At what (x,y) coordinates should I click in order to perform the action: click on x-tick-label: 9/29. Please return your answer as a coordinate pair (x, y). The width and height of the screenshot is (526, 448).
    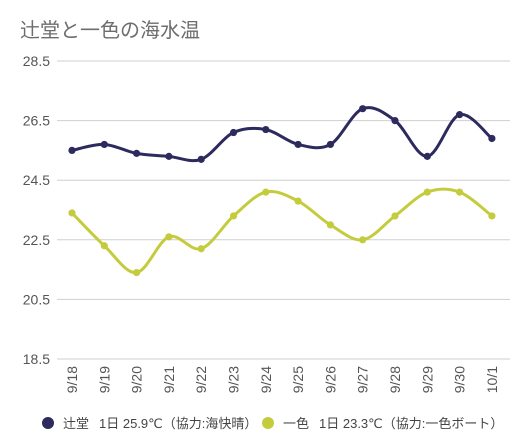
    Looking at the image, I should click on (427, 379).